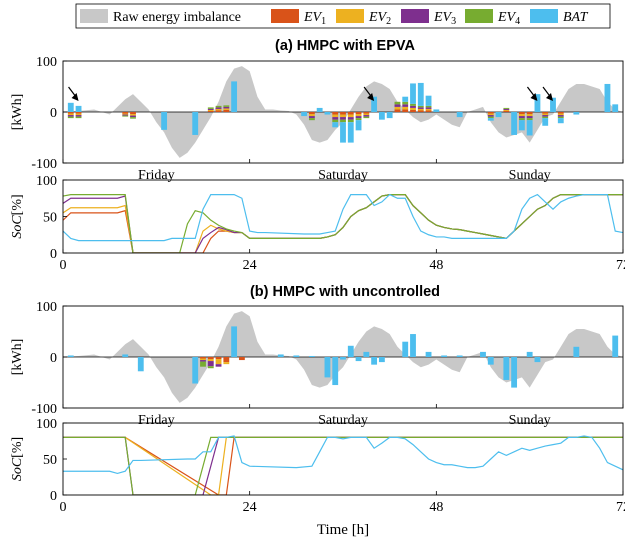 The height and width of the screenshot is (542, 625). I want to click on soc-line-ev2, so click(343, 223).